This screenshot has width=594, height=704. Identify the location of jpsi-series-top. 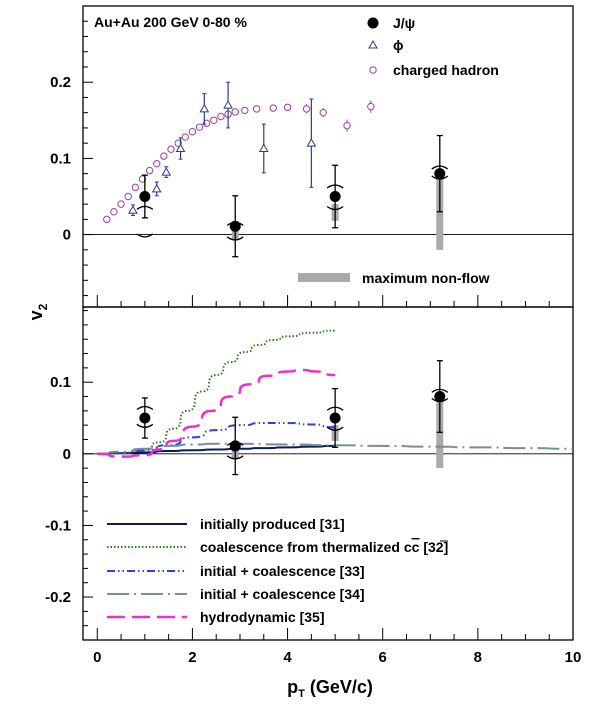
(292, 196).